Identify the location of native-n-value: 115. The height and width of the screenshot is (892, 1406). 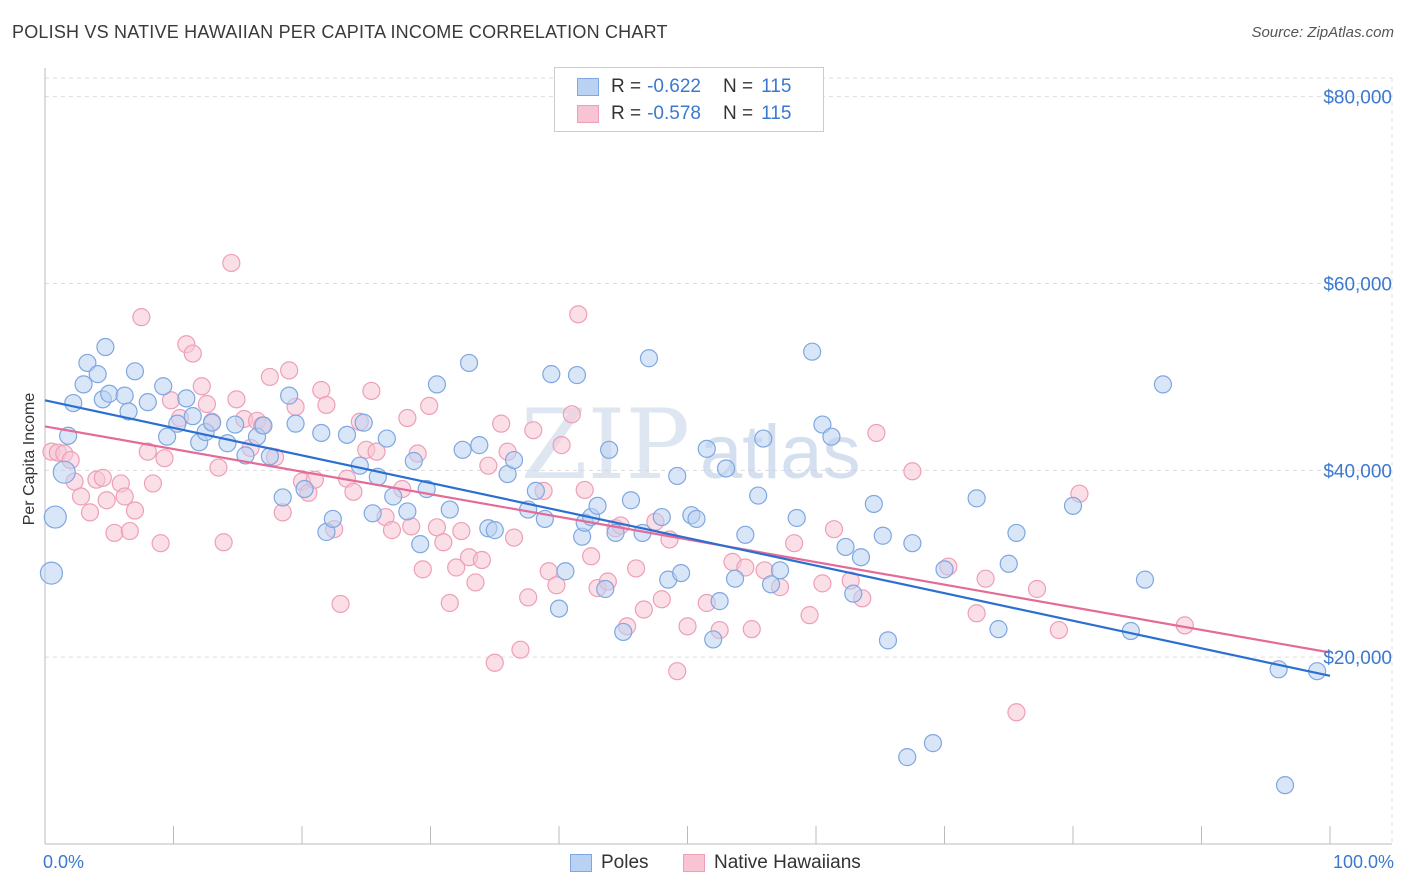
(776, 113).